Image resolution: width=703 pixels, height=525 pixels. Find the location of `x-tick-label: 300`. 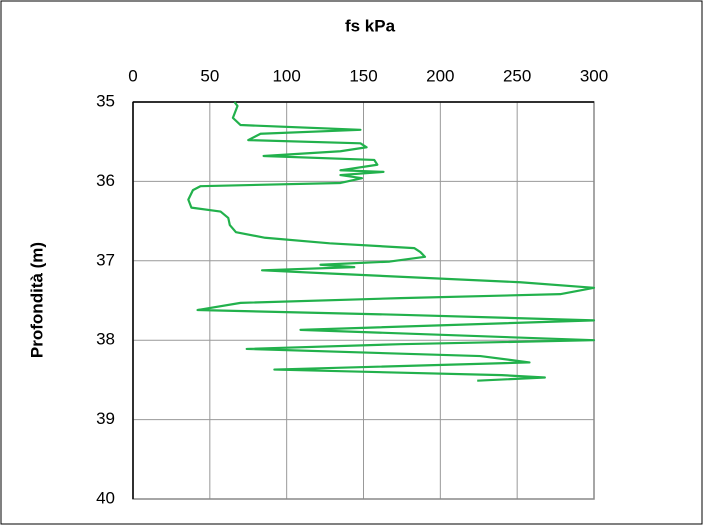

x-tick-label: 300 is located at coordinates (594, 75).